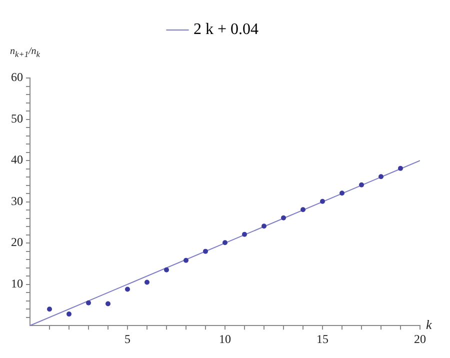 The image size is (450, 358). What do you see at coordinates (17, 242) in the screenshot?
I see `y-tick-label: 20` at bounding box center [17, 242].